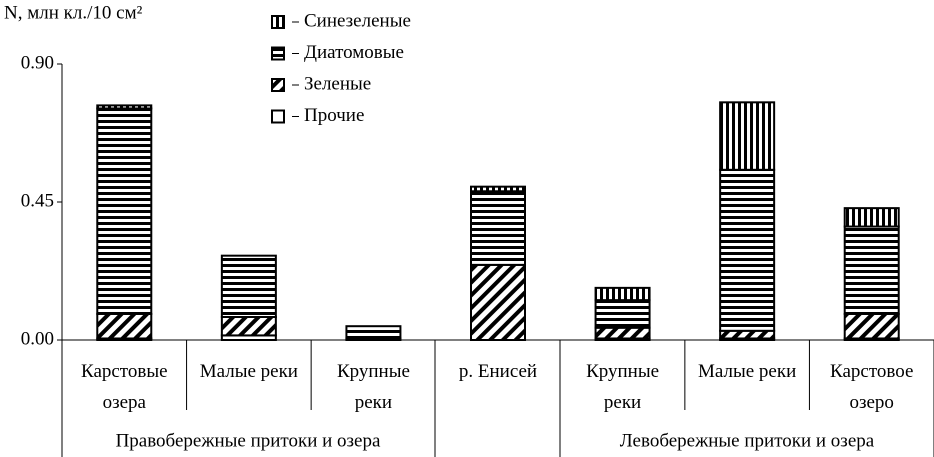 This screenshot has width=934, height=457. I want to click on group-label: Левобережные притоки и озера, so click(747, 440).